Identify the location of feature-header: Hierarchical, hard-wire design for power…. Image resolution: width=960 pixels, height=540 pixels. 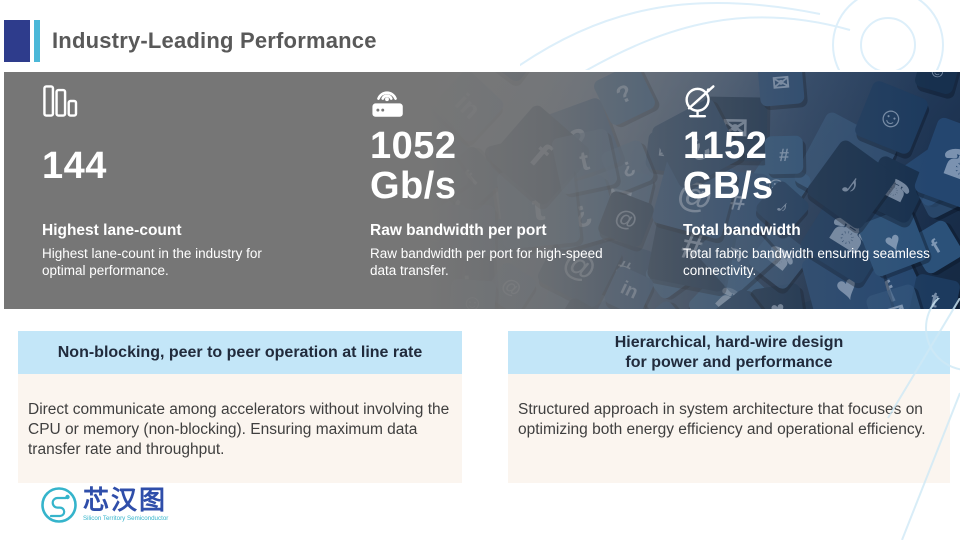
(729, 352).